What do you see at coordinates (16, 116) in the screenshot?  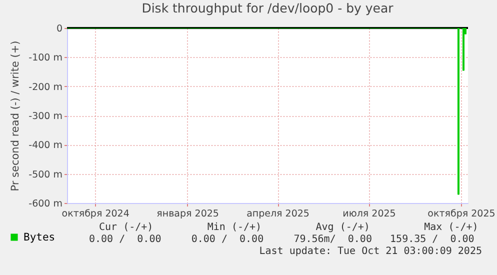 I see `y-axis-title: Pr second read (-) / write (+)` at bounding box center [16, 116].